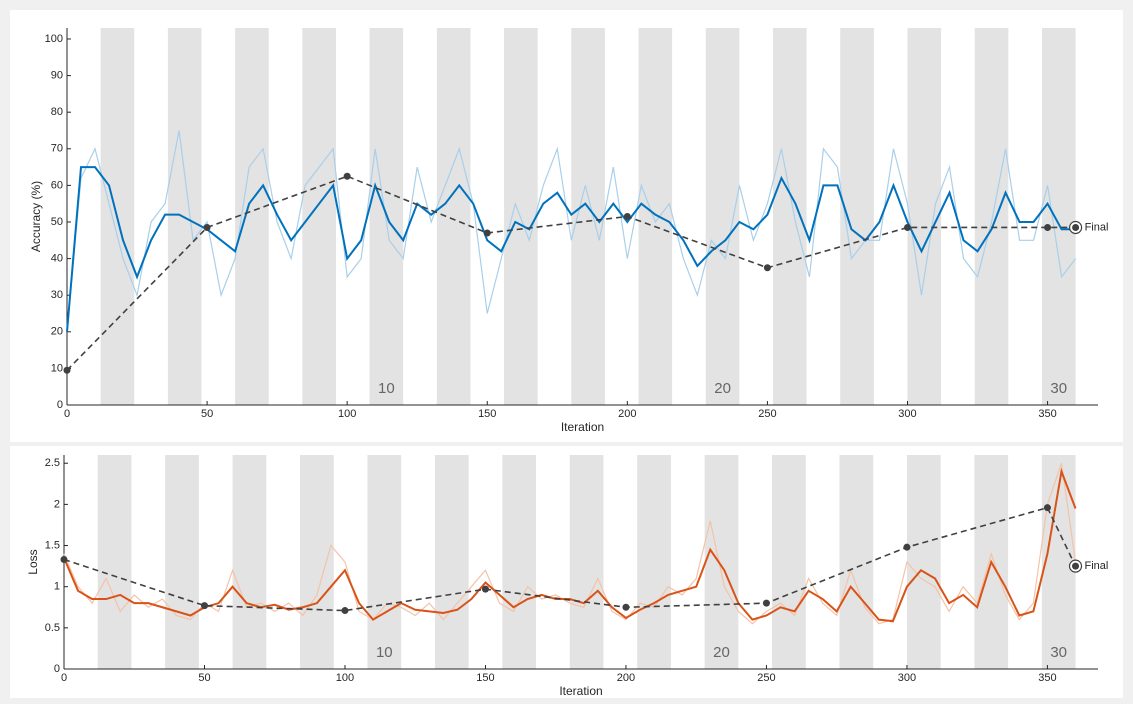  Describe the element at coordinates (52, 545) in the screenshot. I see `y-tick-label: 1.5` at that location.